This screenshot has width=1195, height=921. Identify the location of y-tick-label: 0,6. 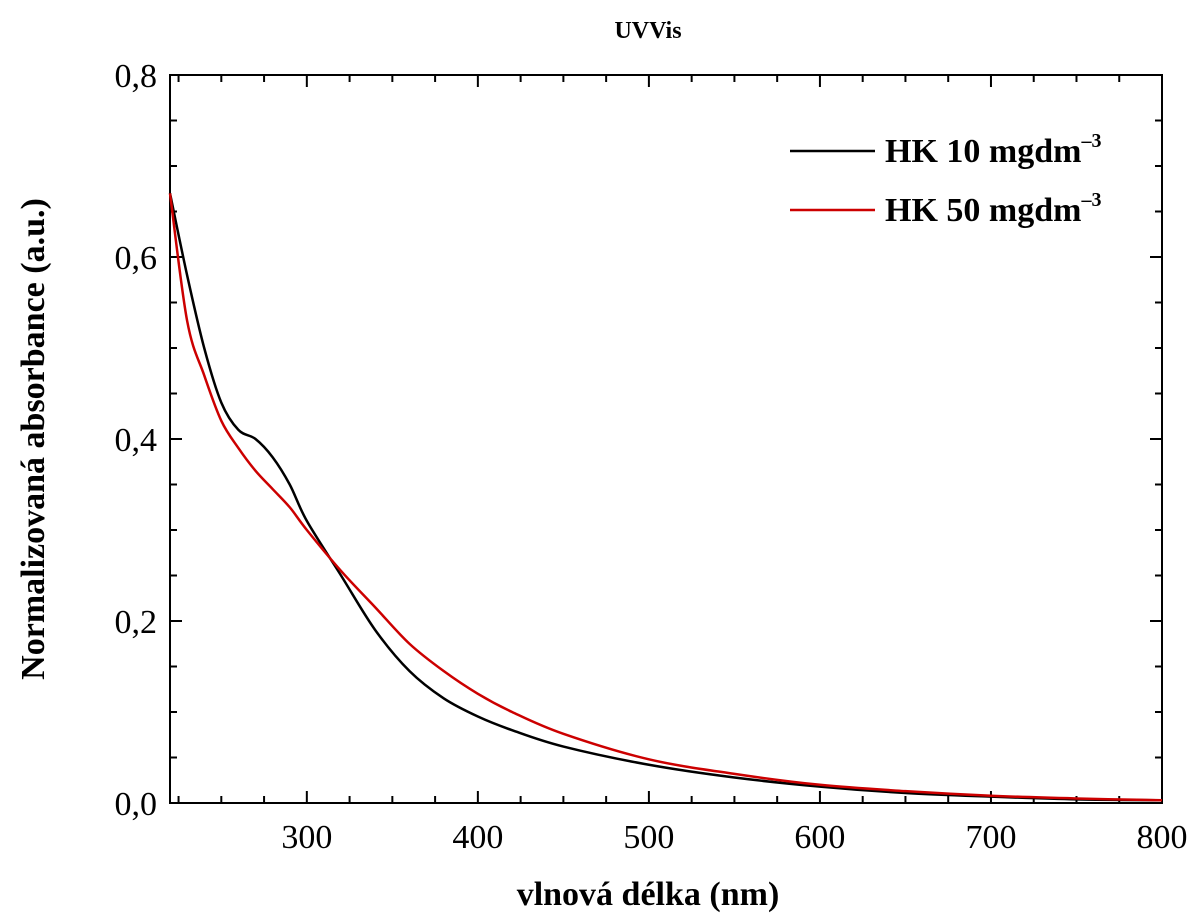
(136, 258).